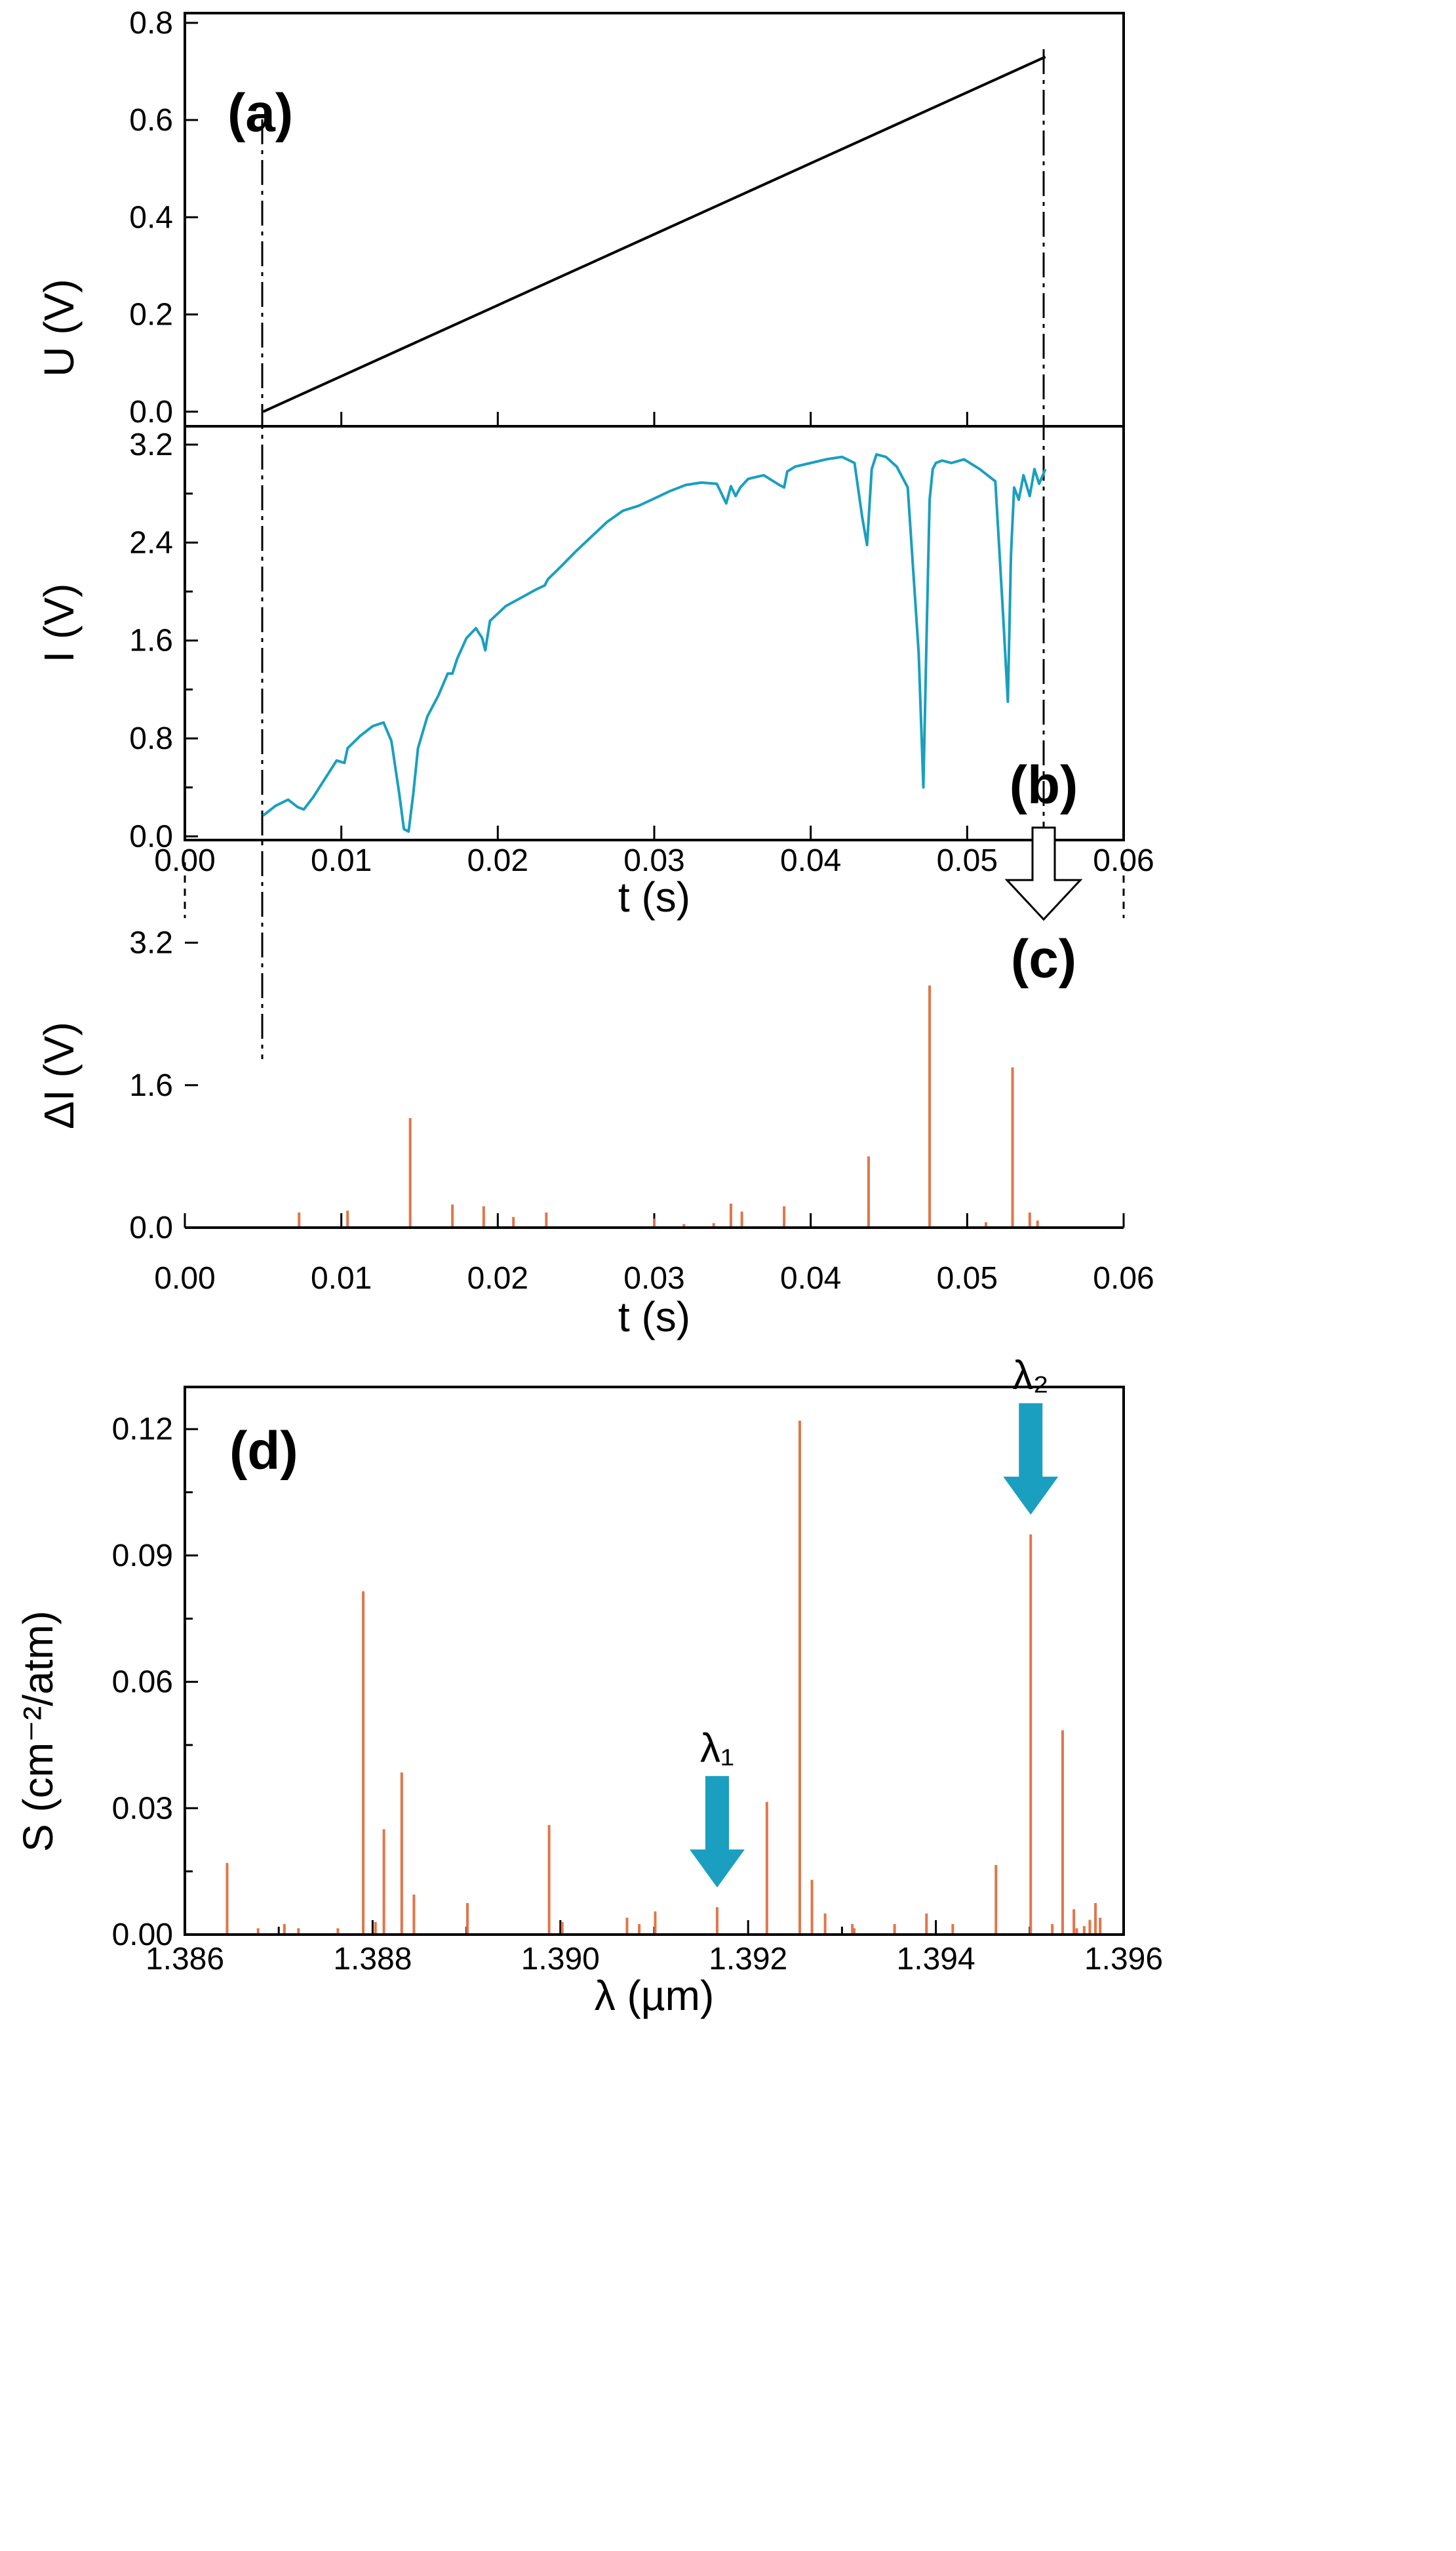  What do you see at coordinates (59, 327) in the screenshot?
I see `panel-a-ylabel: U (V)` at bounding box center [59, 327].